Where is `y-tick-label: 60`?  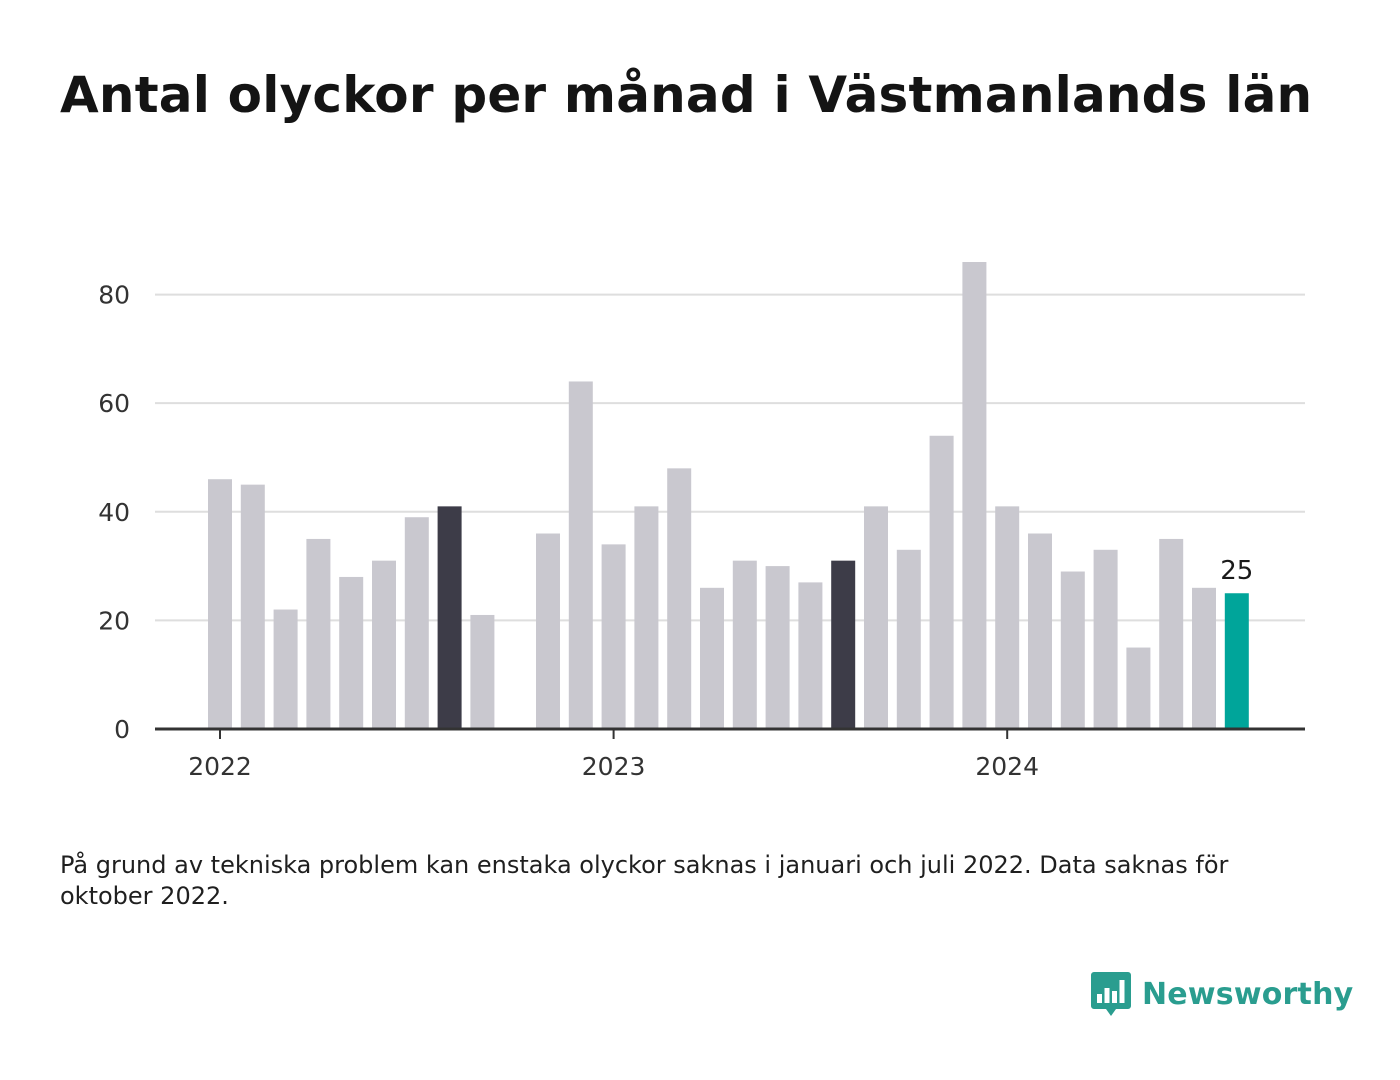 y-tick-label: 60 is located at coordinates (114, 403).